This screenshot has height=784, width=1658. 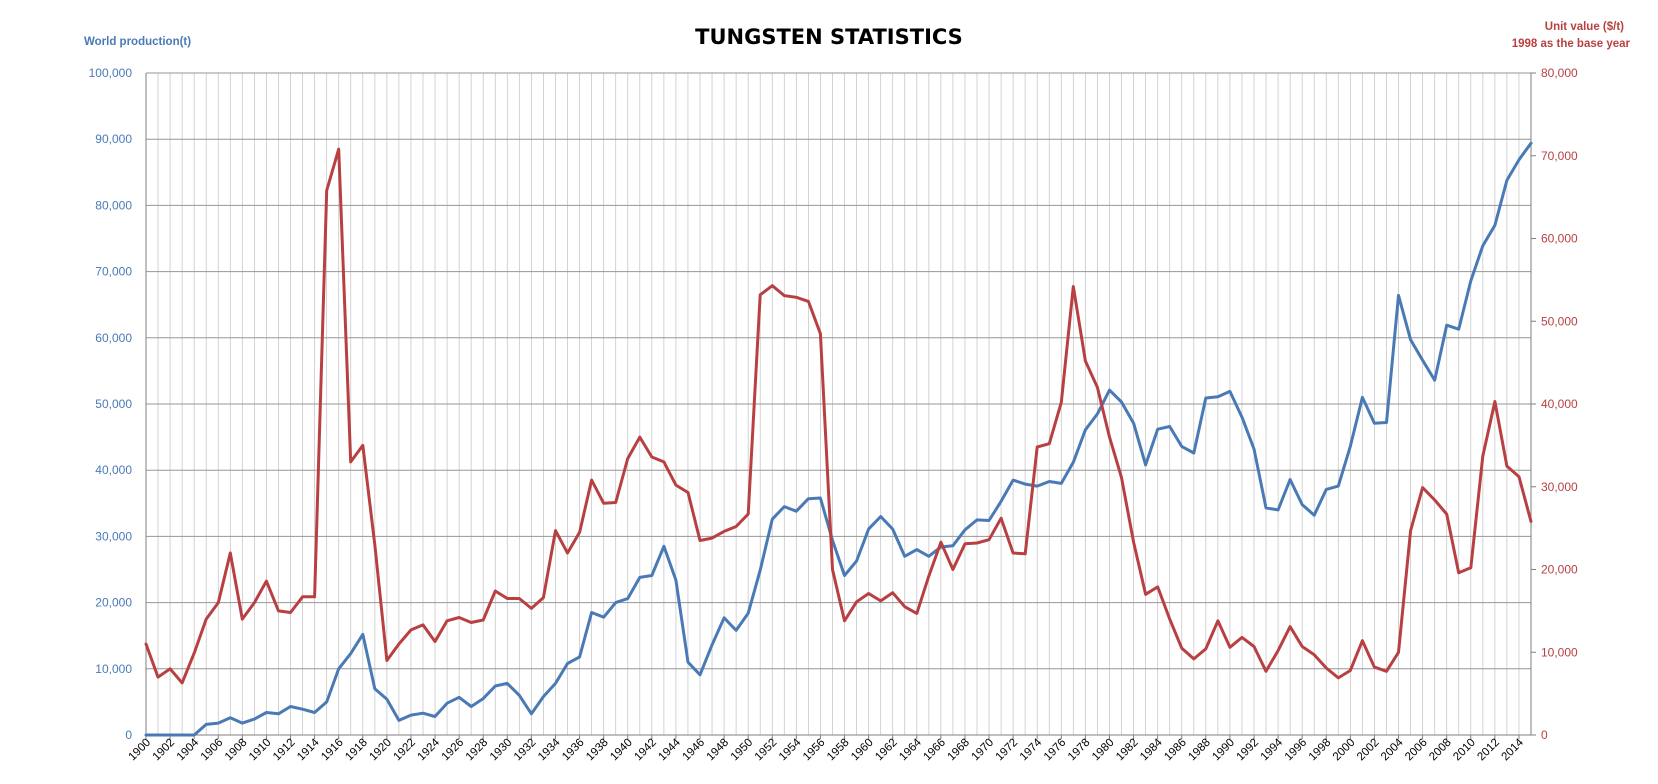 I want to click on chart-title: TUNGSTEN STATISTICS, so click(x=829, y=37).